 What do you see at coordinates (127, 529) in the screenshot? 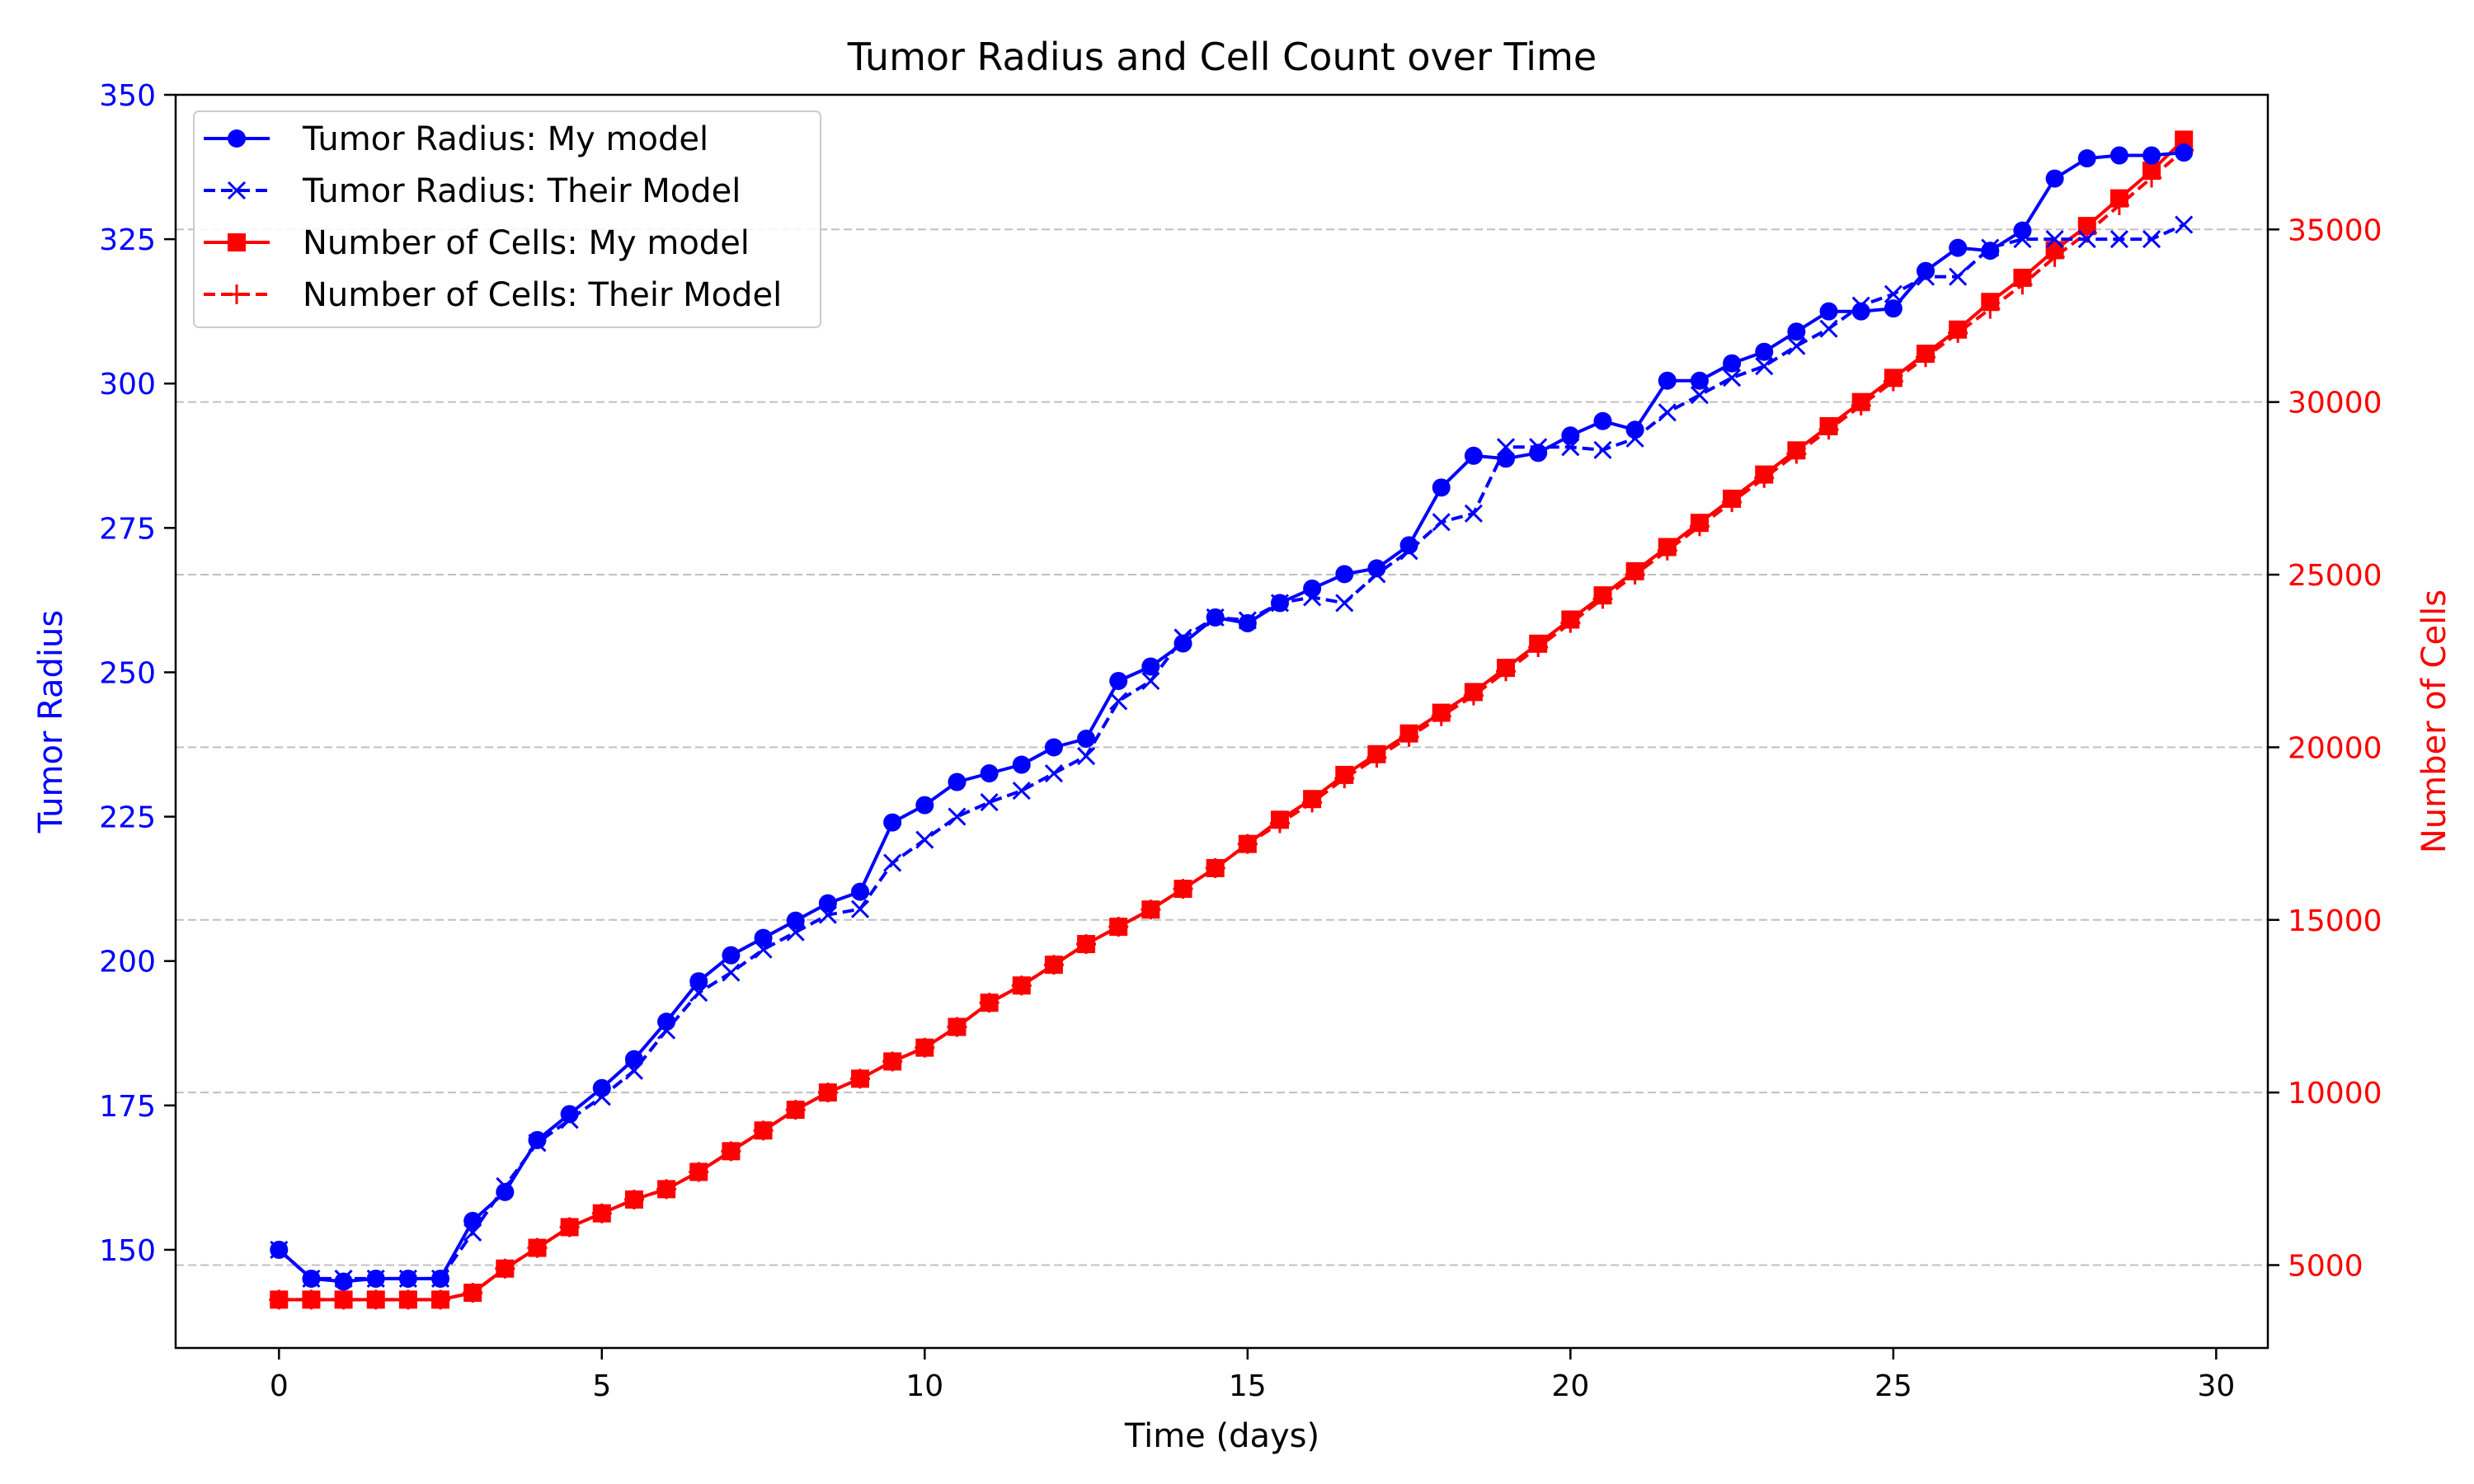
I see `y-left-tick-label: 275` at bounding box center [127, 529].